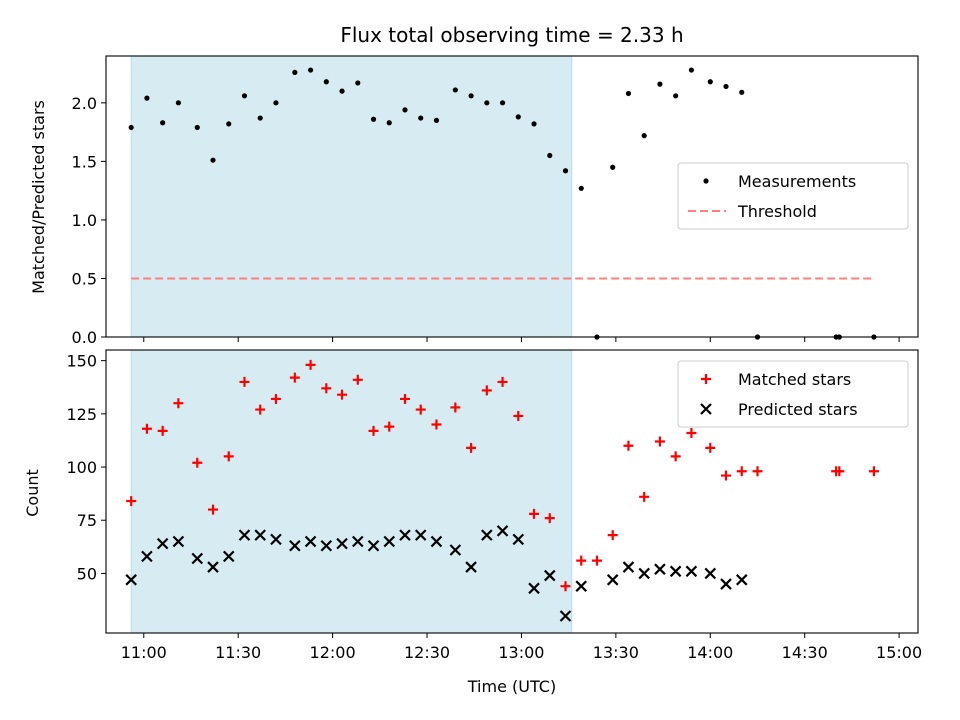 This screenshot has height=720, width=960. I want to click on x-tick-label: 14:00, so click(710, 652).